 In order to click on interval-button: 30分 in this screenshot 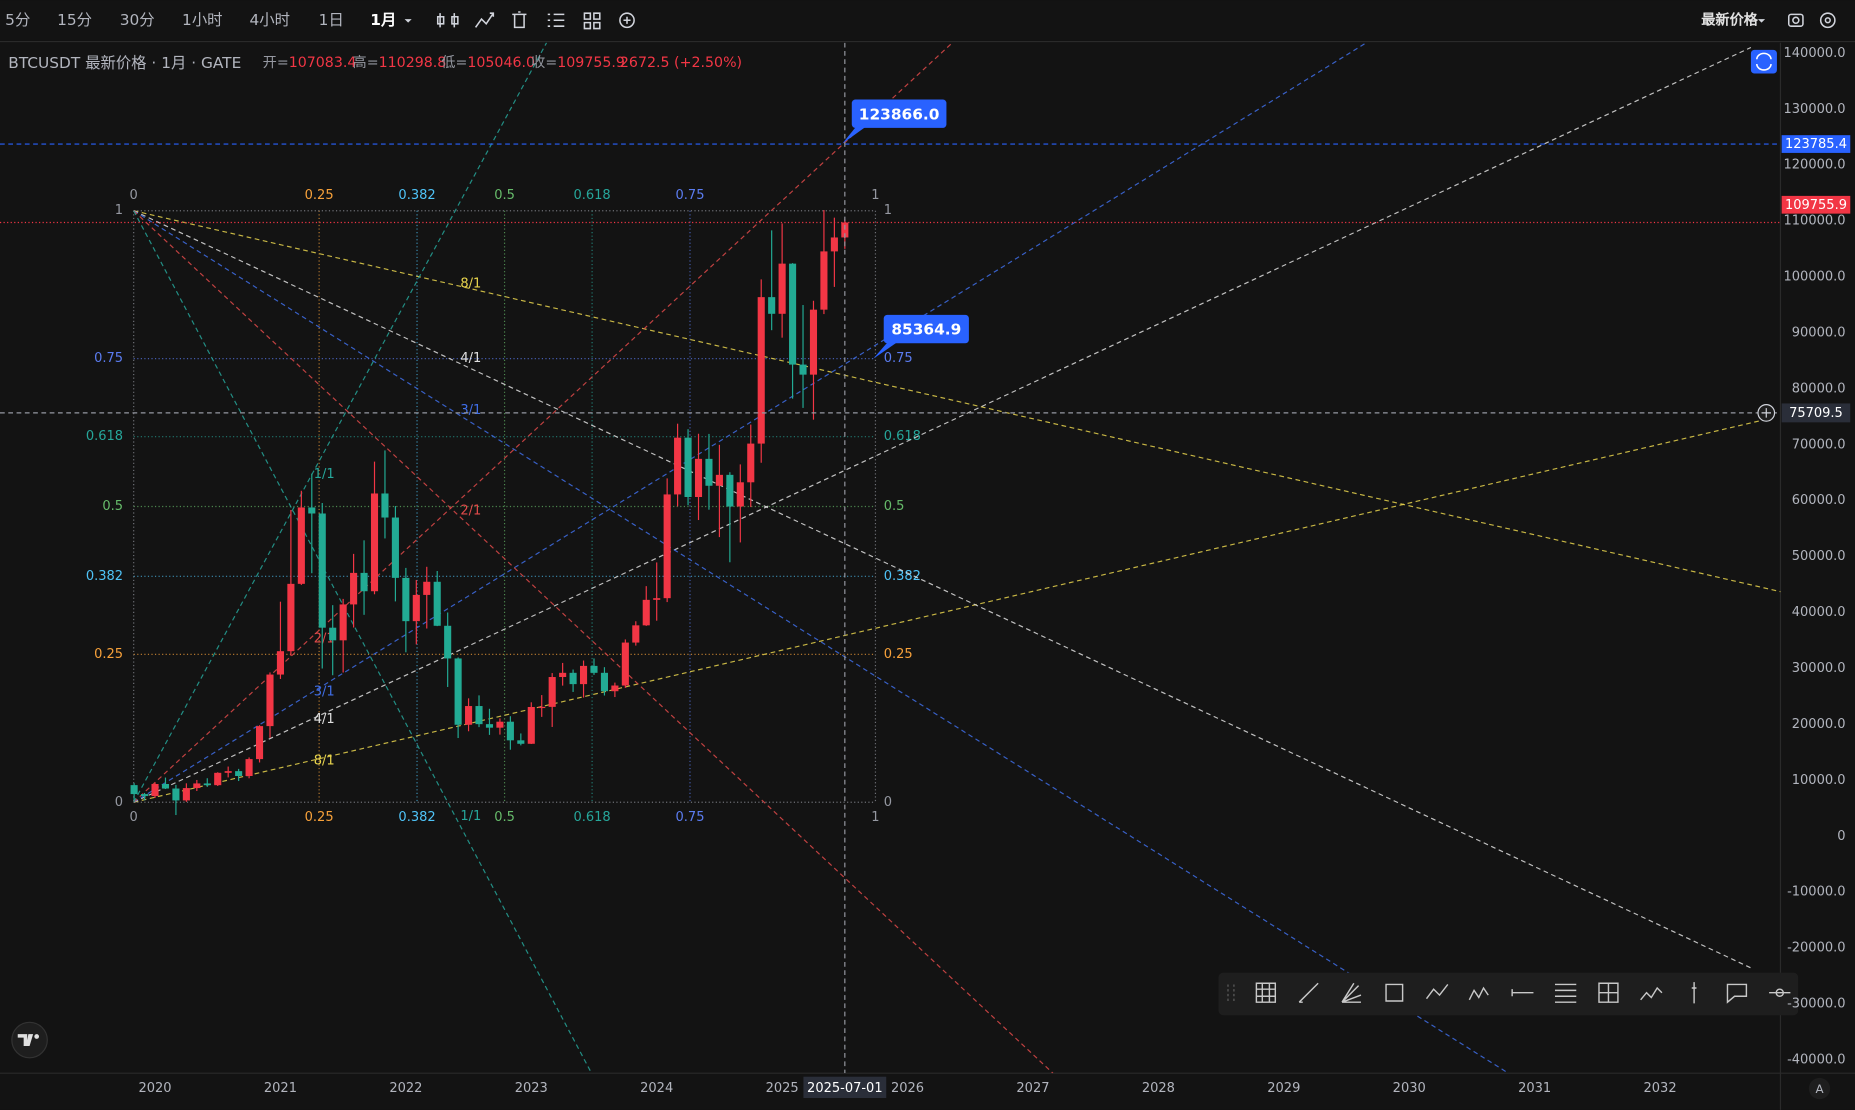, I will do `click(137, 20)`.